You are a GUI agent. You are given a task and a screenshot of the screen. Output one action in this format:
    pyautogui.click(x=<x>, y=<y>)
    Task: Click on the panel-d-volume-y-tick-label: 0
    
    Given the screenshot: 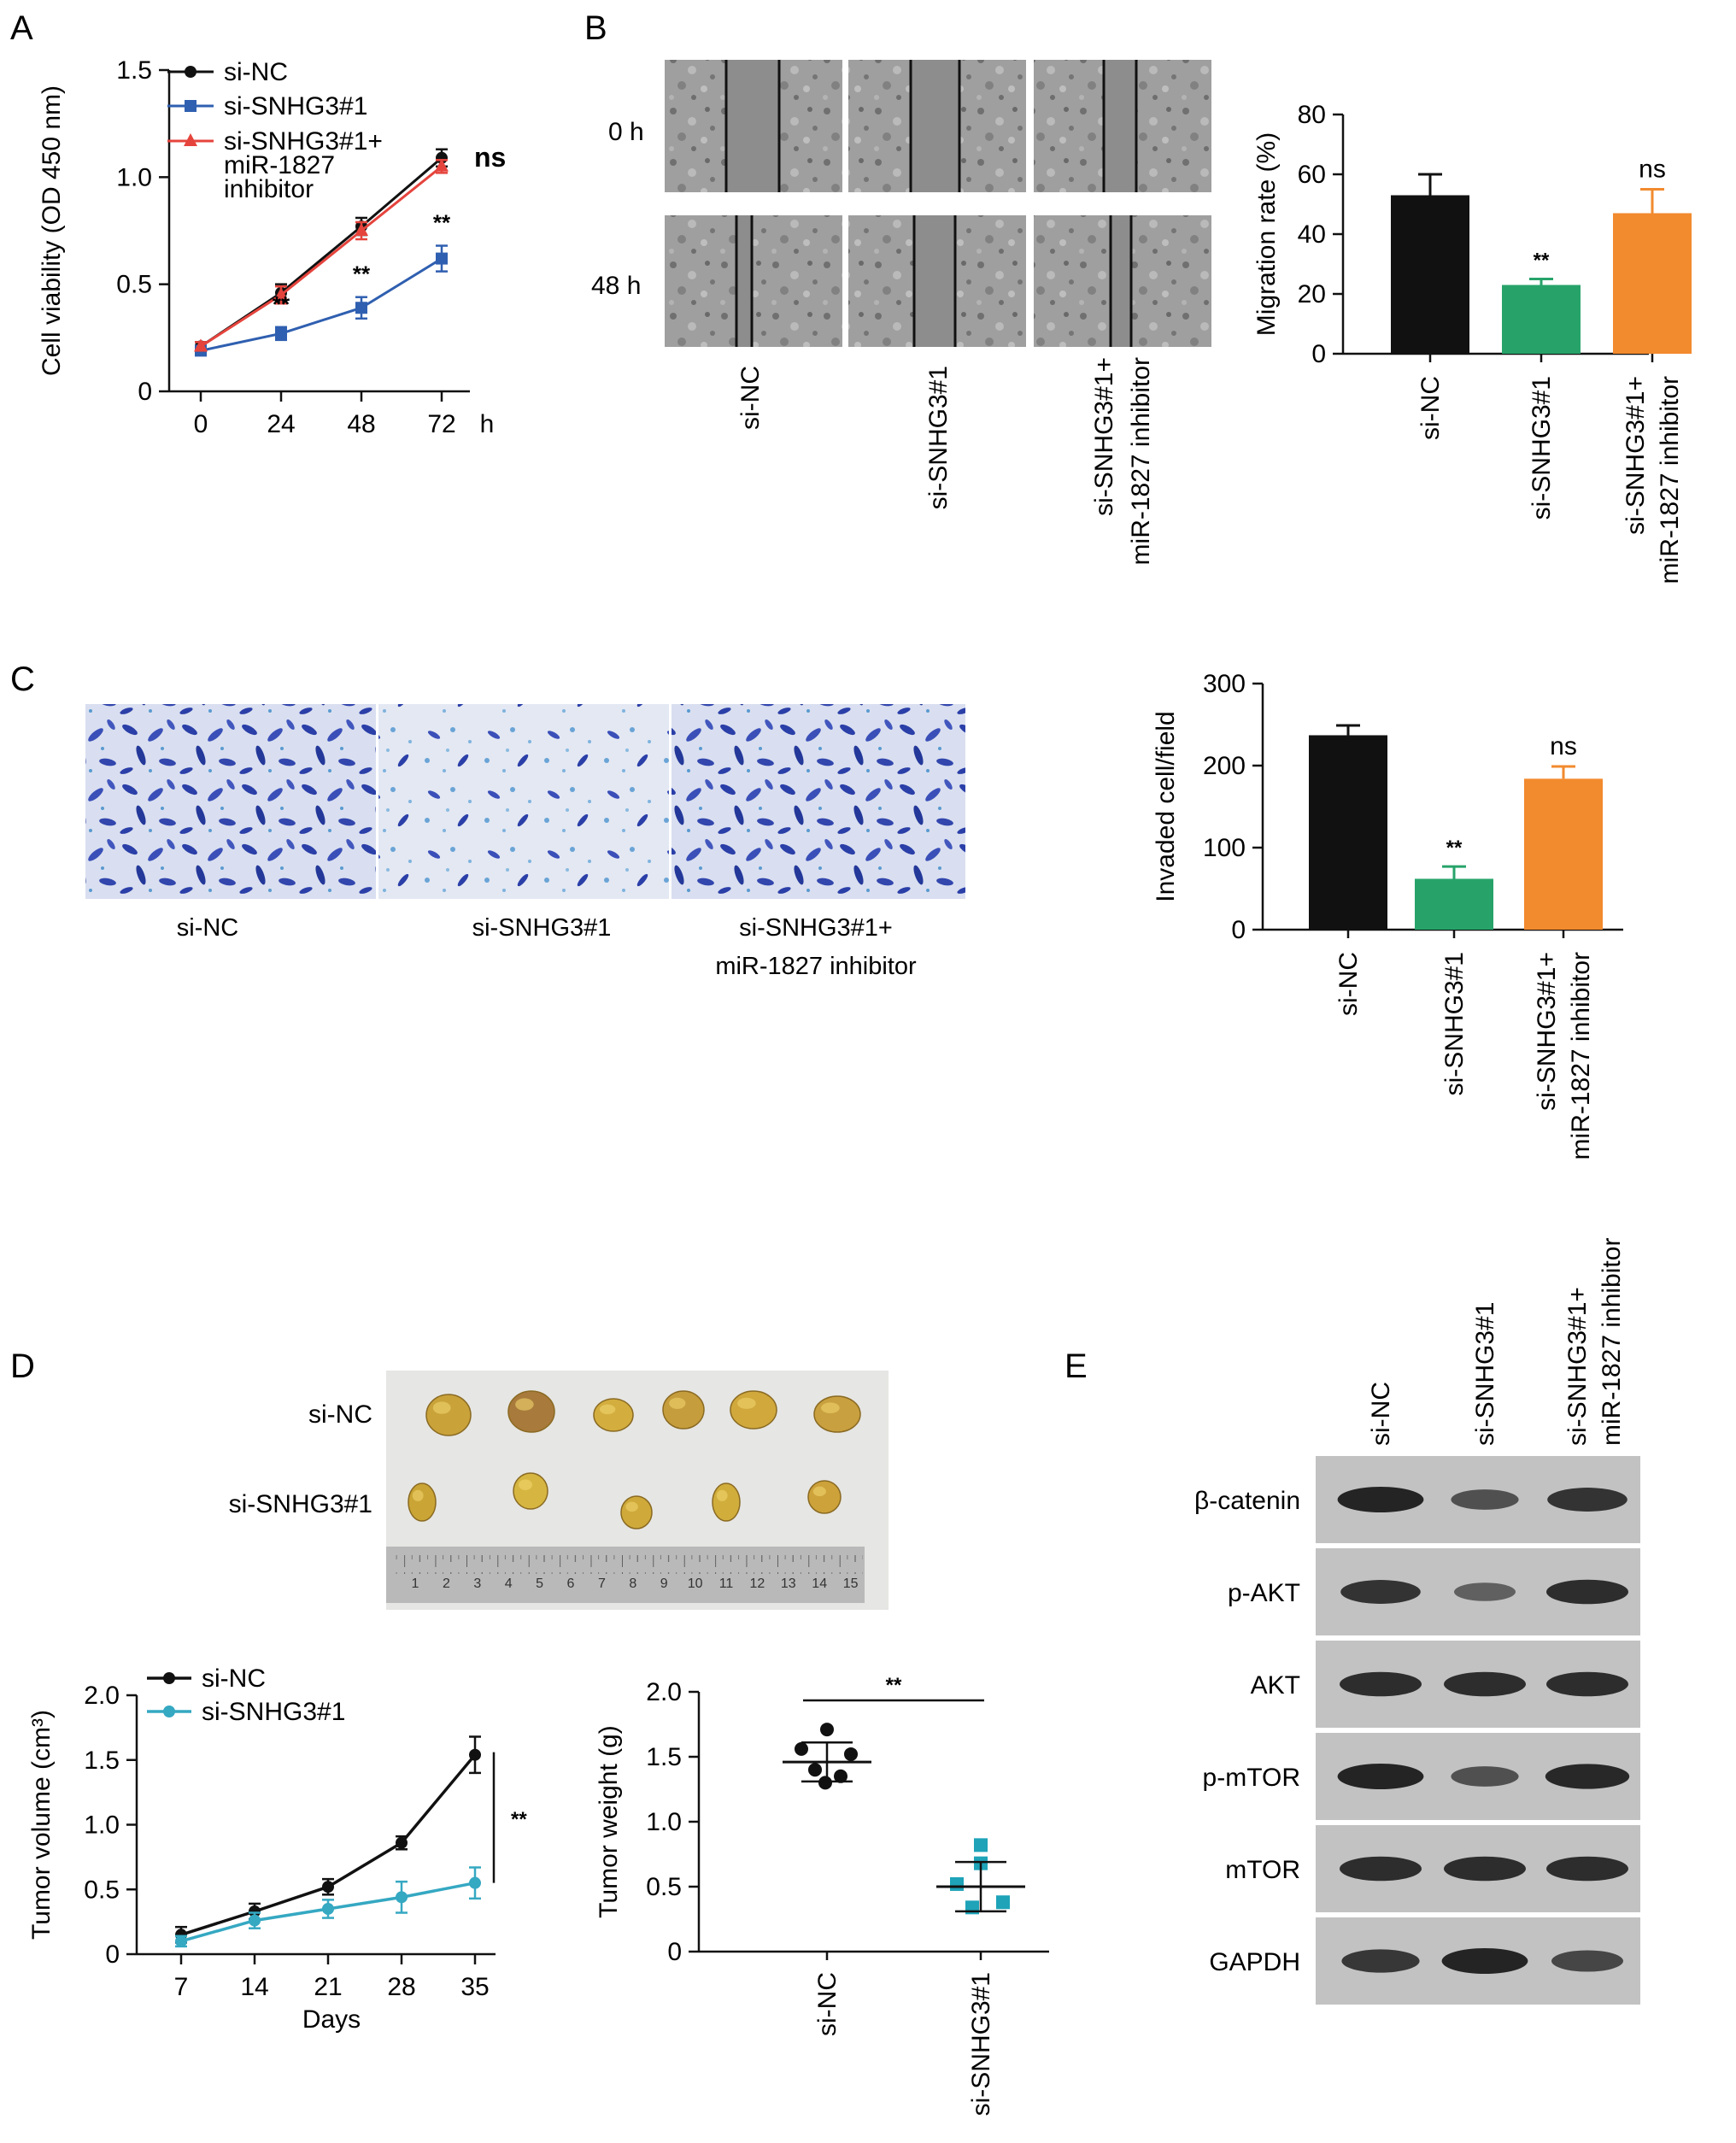 What is the action you would take?
    pyautogui.click(x=113, y=1954)
    